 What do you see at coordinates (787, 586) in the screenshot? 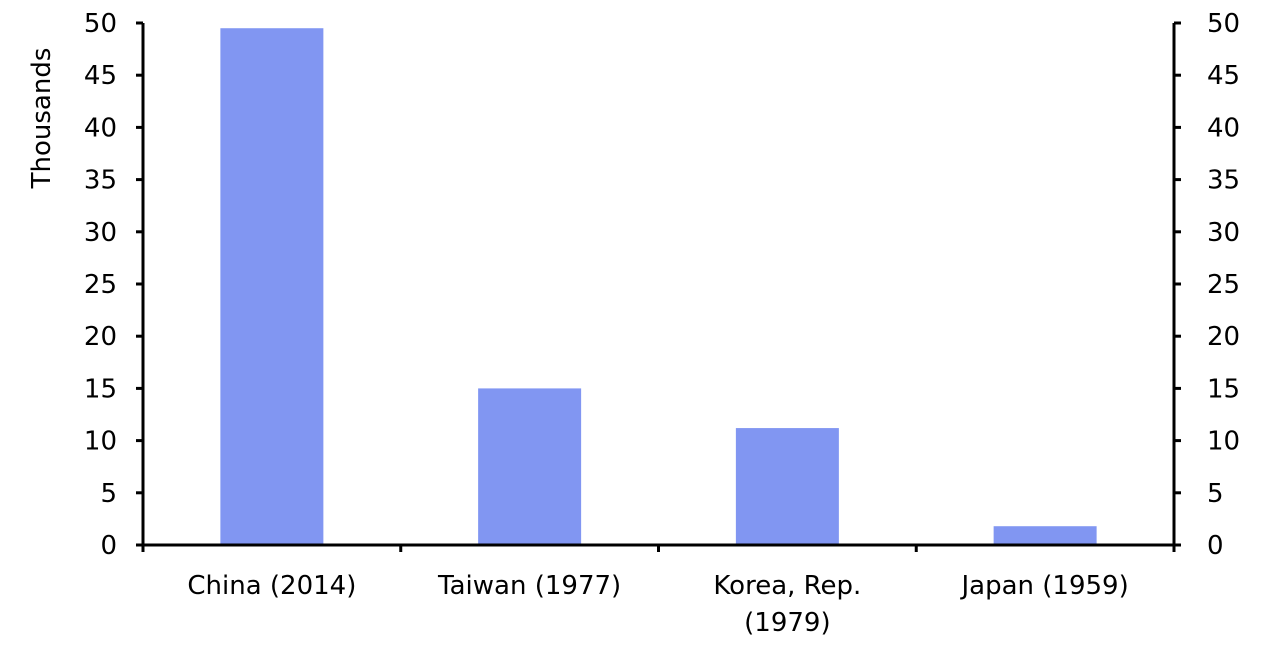
I see `x-tick-label-line: Korea, Rep.` at bounding box center [787, 586].